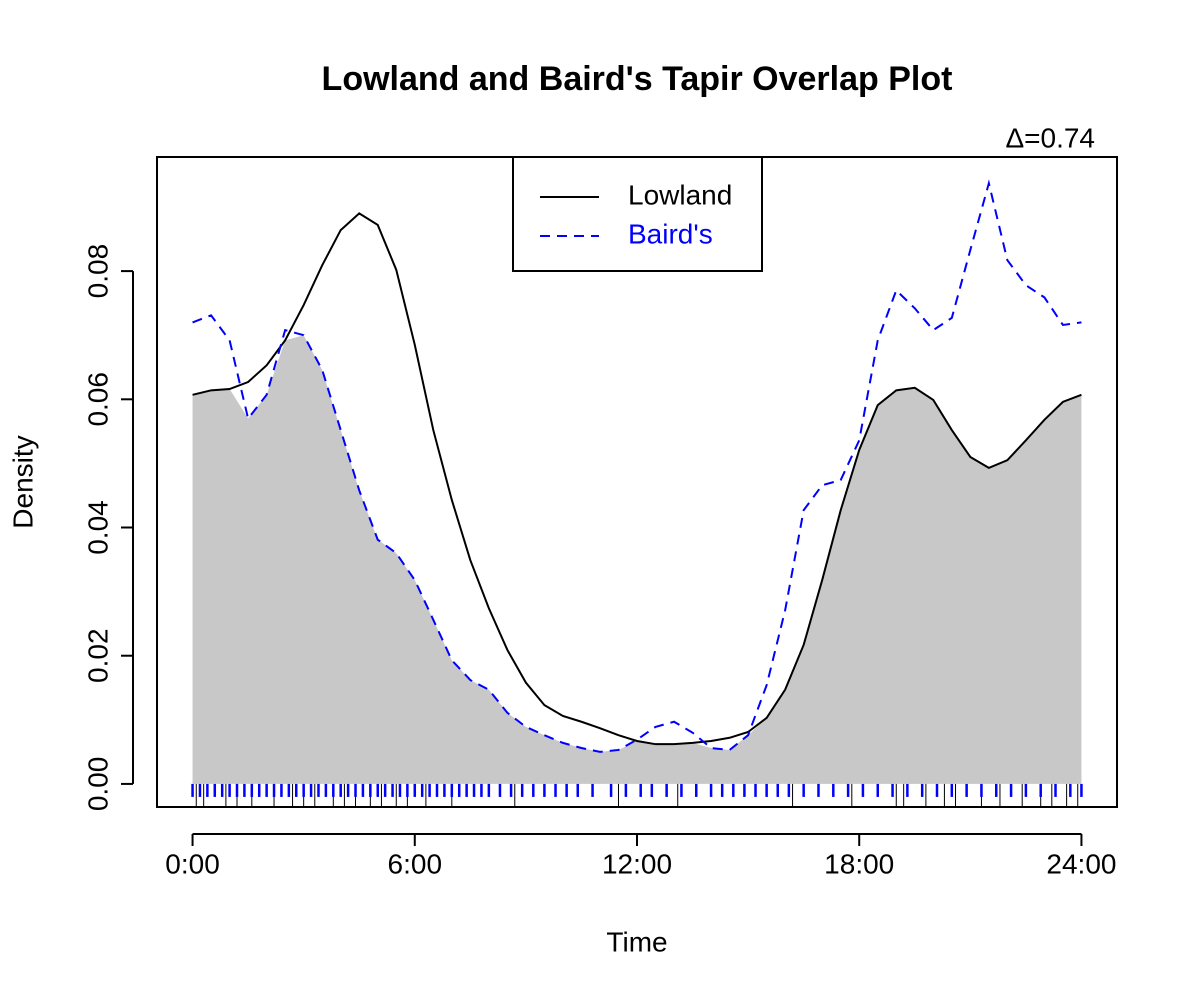  I want to click on legend-label: Lowland, so click(680, 194).